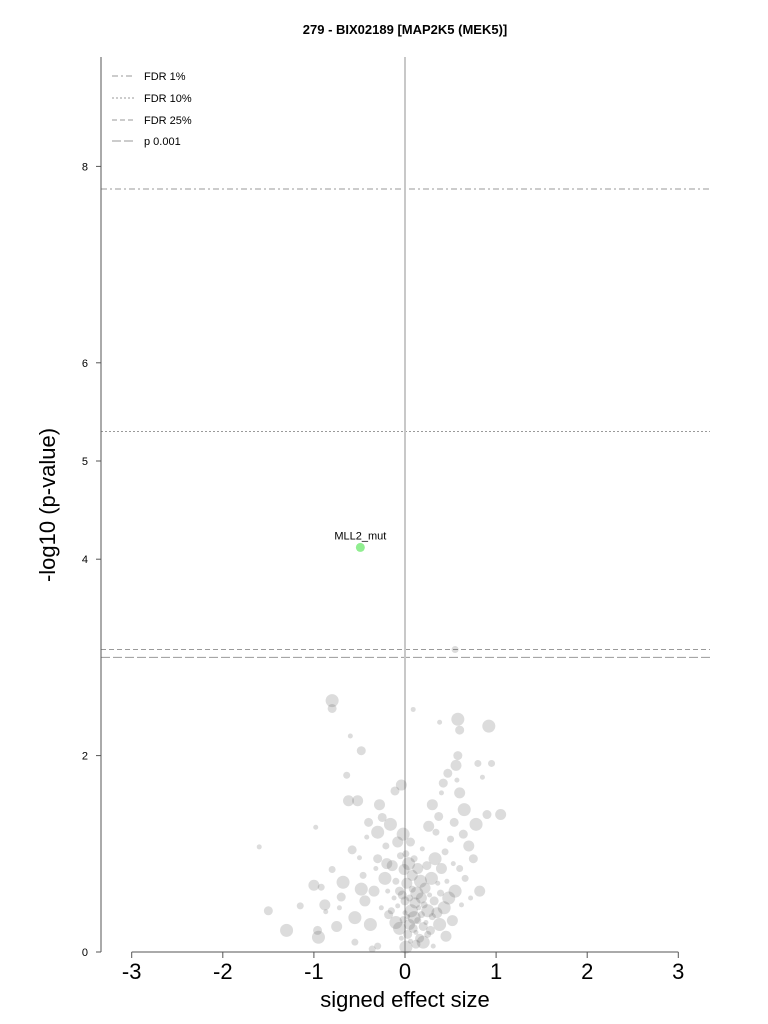  I want to click on x-tick-label: 3, so click(678, 971).